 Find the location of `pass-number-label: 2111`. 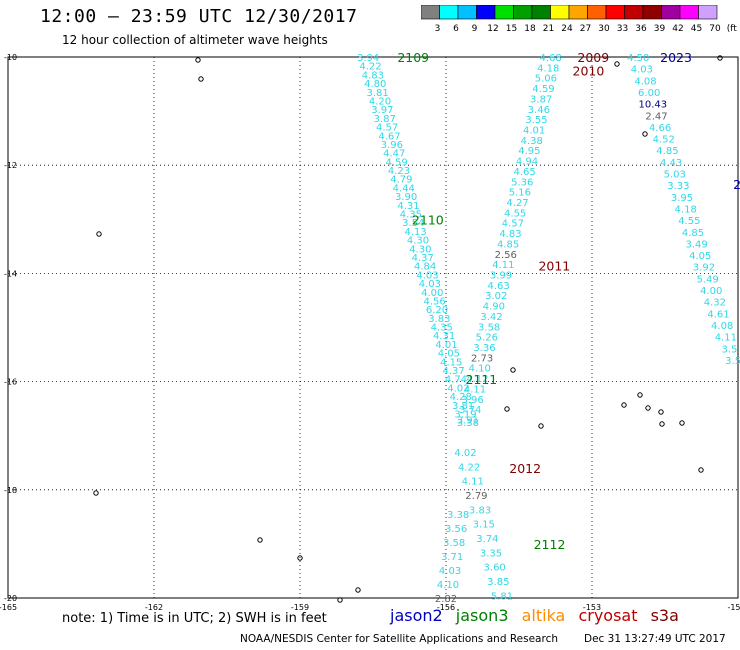

pass-number-label: 2111 is located at coordinates (481, 379).